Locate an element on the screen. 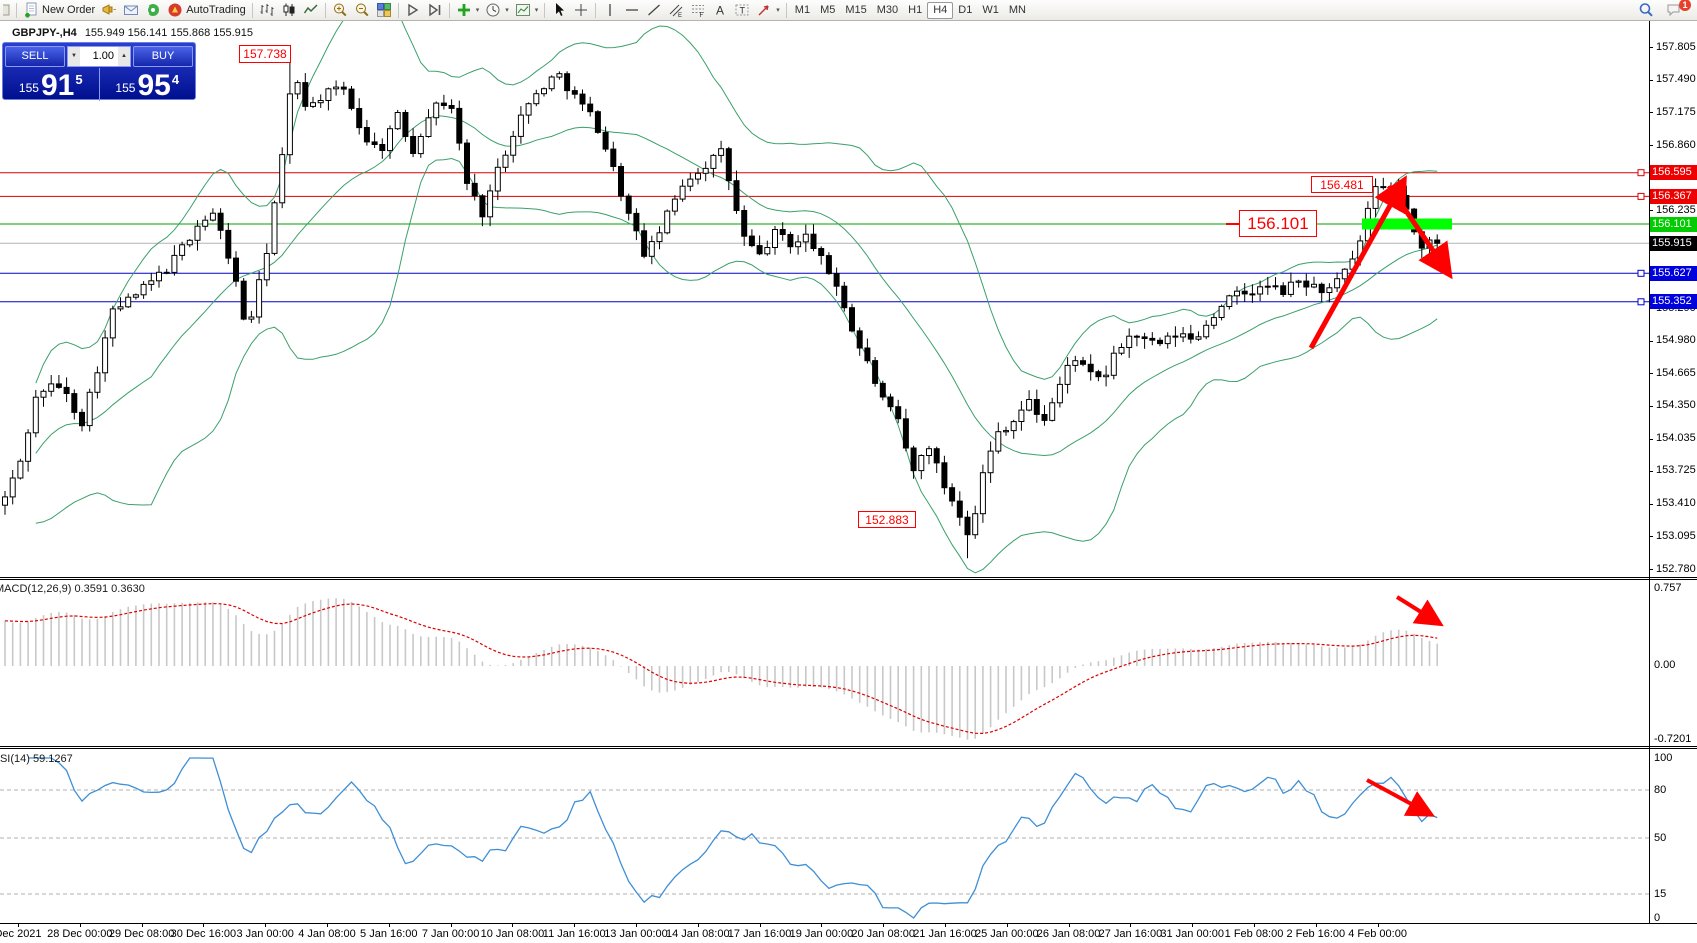  volume-increase-button: ▲ is located at coordinates (124, 56).